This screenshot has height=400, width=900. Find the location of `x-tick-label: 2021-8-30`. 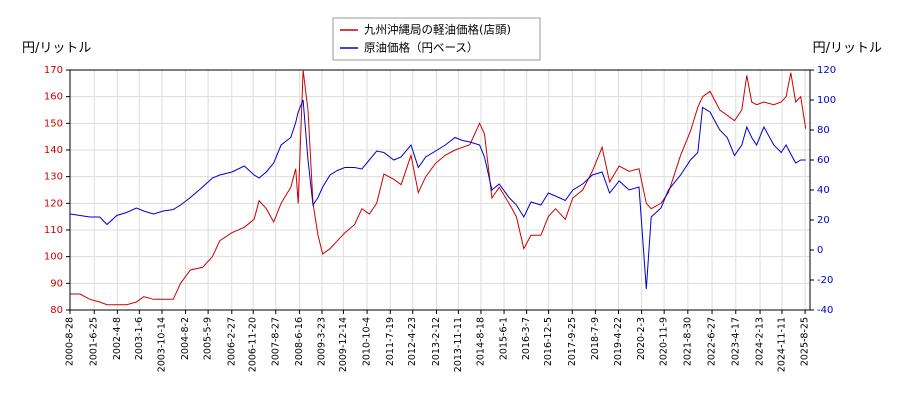

x-tick-label: 2021-8-30 is located at coordinates (687, 341).